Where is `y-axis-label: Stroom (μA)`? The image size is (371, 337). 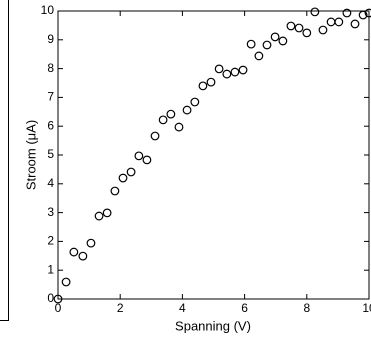
y-axis-label: Stroom (μA) is located at coordinates (30, 155).